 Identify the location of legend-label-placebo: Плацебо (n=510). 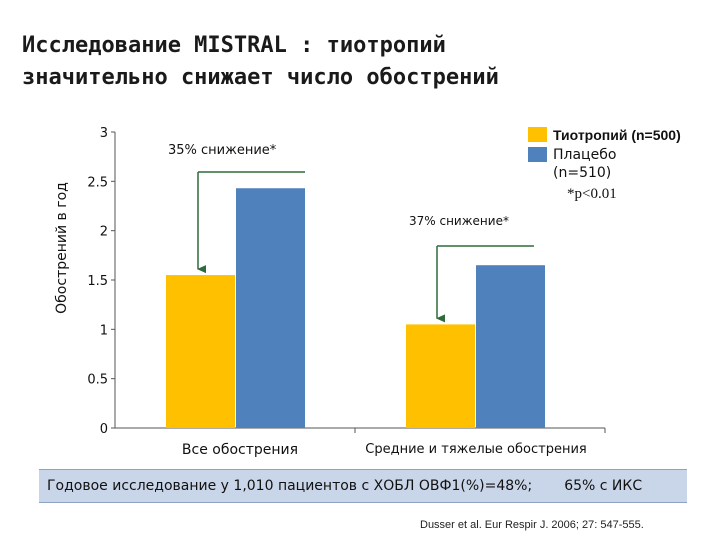
(585, 164).